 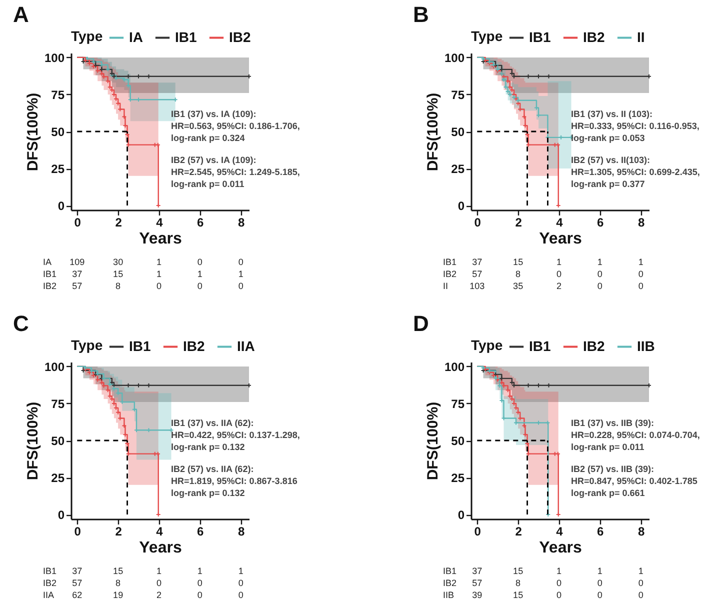 I want to click on chart-title: C, so click(x=20, y=323).